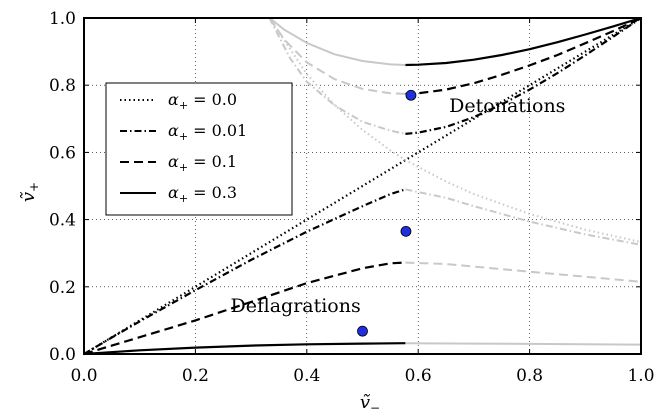 This screenshot has height=414, width=662. I want to click on annotation-label: Deflagrations, so click(296, 306).